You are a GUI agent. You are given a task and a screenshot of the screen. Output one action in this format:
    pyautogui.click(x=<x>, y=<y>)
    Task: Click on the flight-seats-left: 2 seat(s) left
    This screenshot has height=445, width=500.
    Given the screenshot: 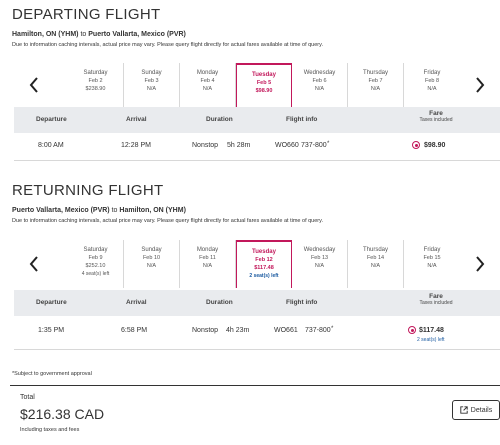 What is the action you would take?
    pyautogui.click(x=431, y=340)
    